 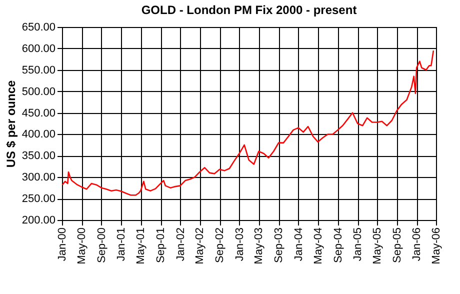 What do you see at coordinates (11, 124) in the screenshot?
I see `y-axis-title: US $ per ounce` at bounding box center [11, 124].